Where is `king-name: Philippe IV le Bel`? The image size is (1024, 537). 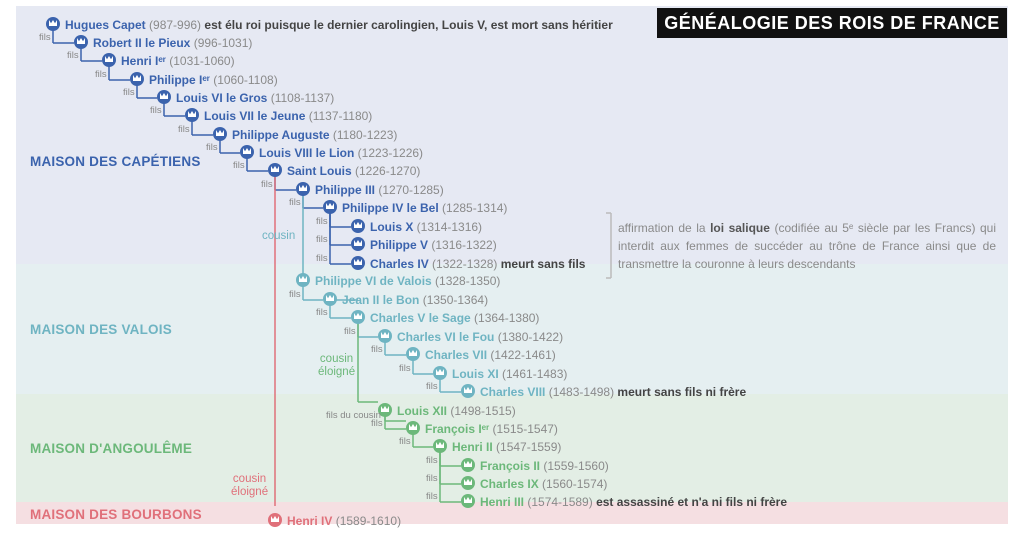 king-name: Philippe IV le Bel is located at coordinates (390, 208).